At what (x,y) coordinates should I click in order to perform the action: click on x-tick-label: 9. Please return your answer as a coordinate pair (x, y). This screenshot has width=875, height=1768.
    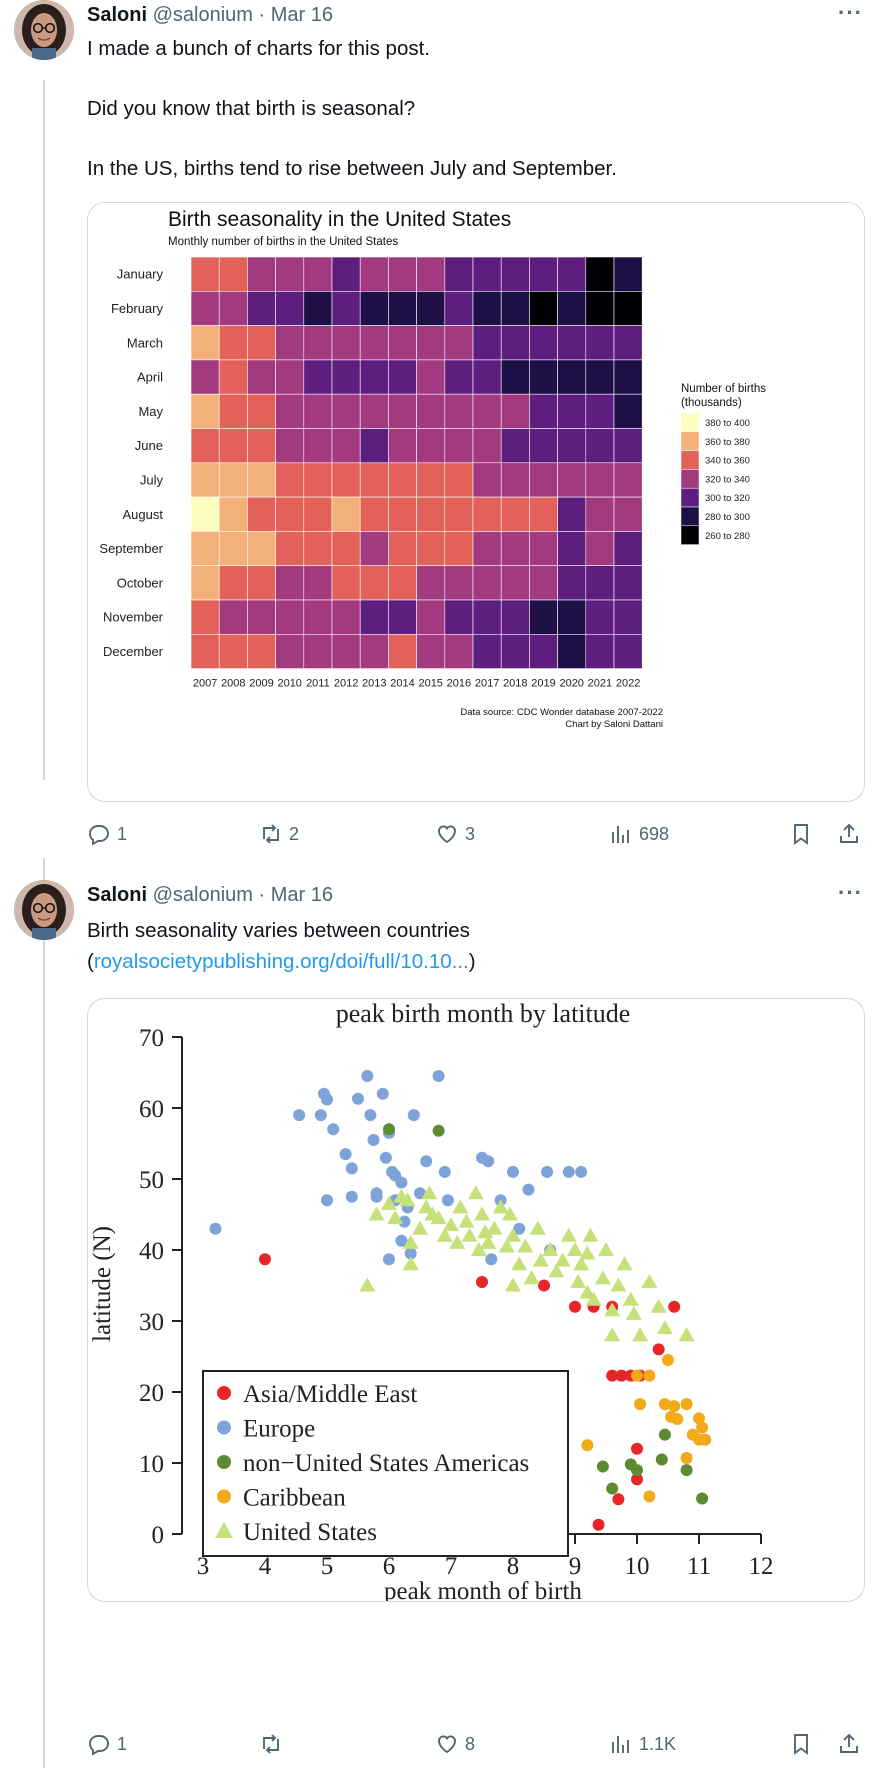
    Looking at the image, I should click on (575, 1566).